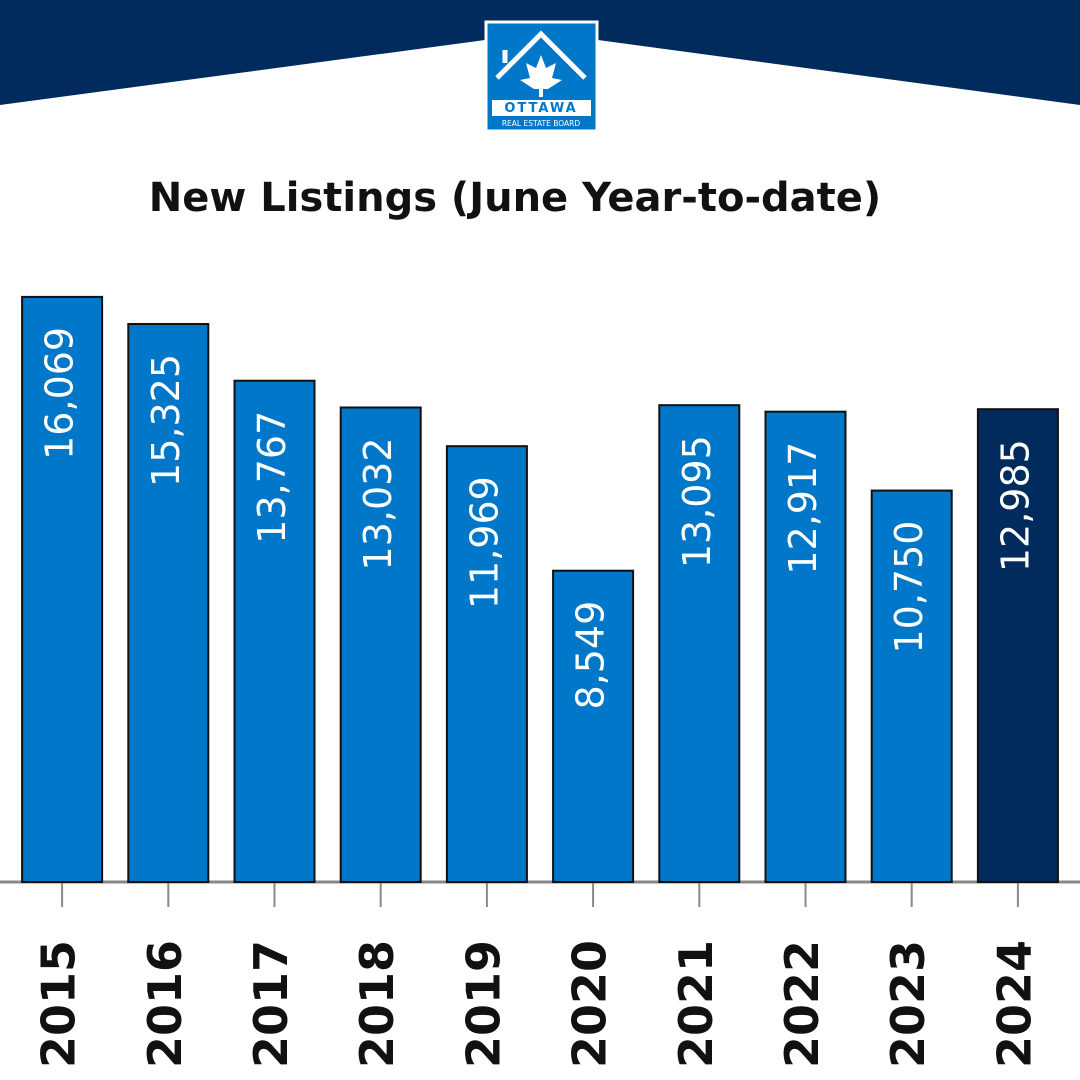 The height and width of the screenshot is (1080, 1080). What do you see at coordinates (541, 76) in the screenshot?
I see `logo-leaf` at bounding box center [541, 76].